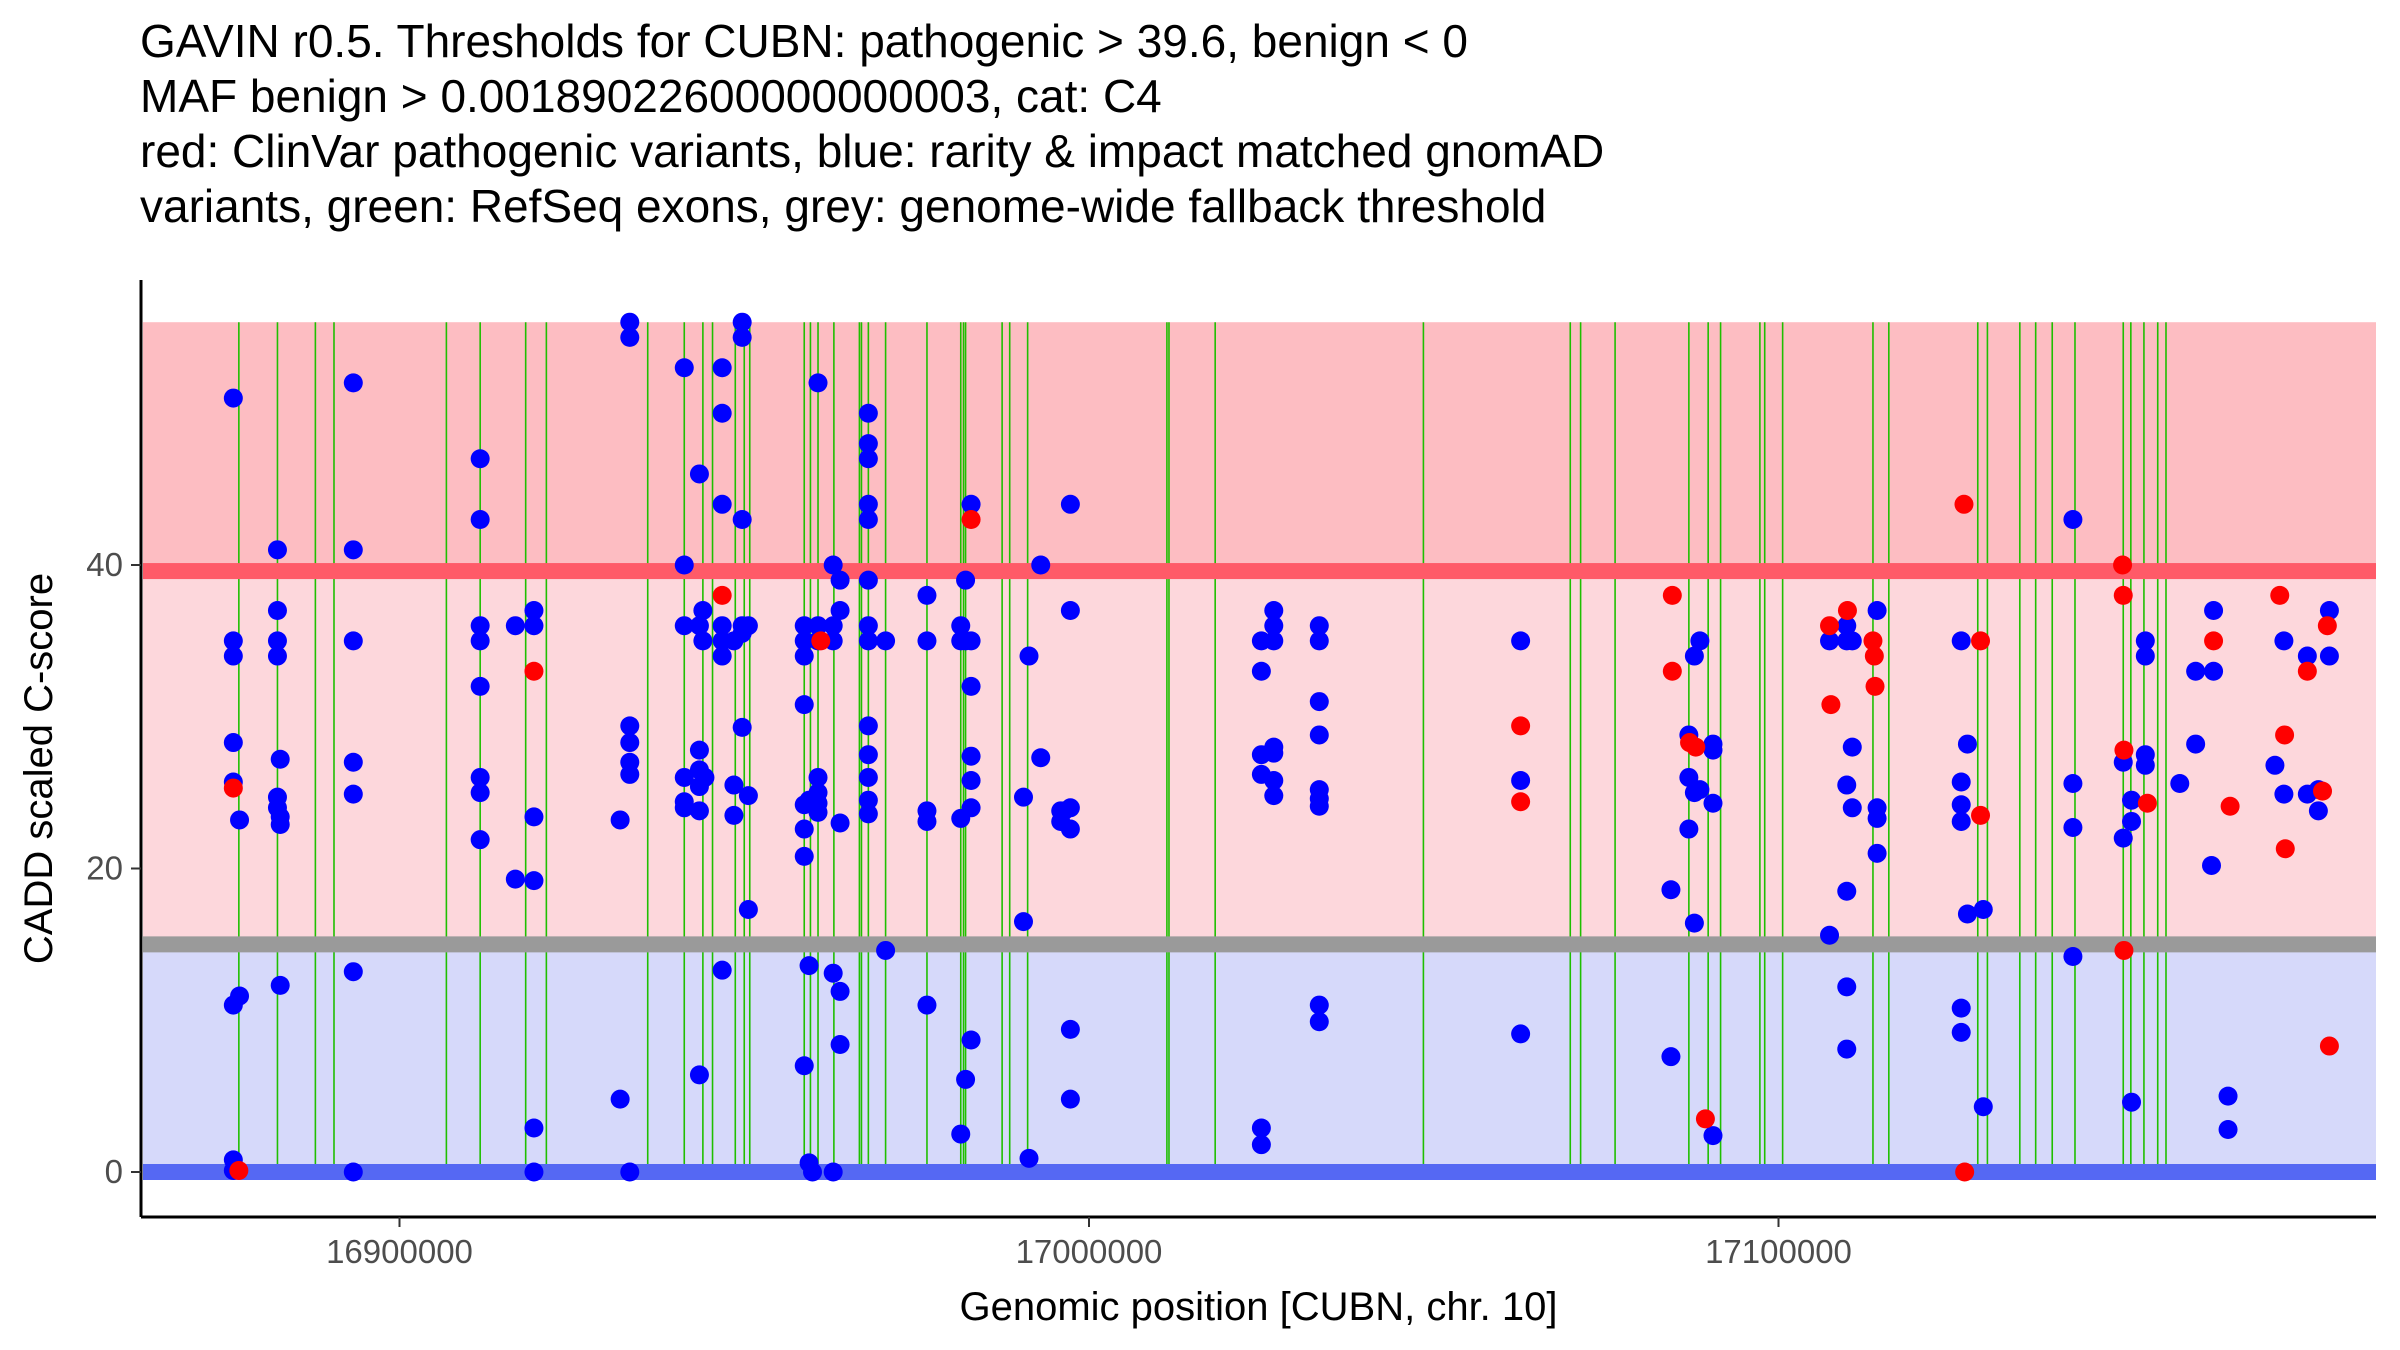 The height and width of the screenshot is (1350, 2400). Describe the element at coordinates (1259, 571) in the screenshot. I see `pathogenic-threshold-line` at that location.